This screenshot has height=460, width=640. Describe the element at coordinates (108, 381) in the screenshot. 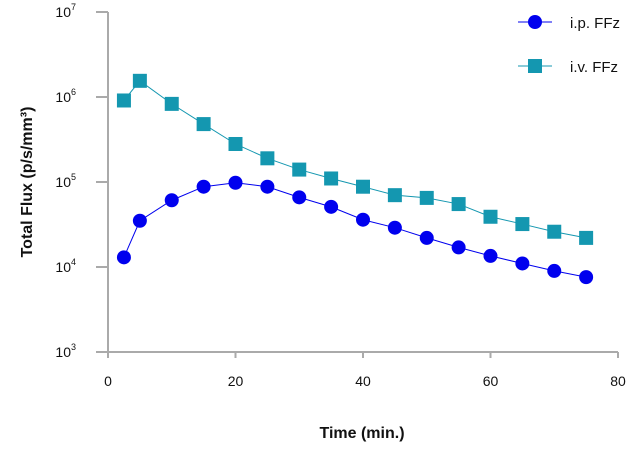

I see `x-tick-label: 0` at that location.